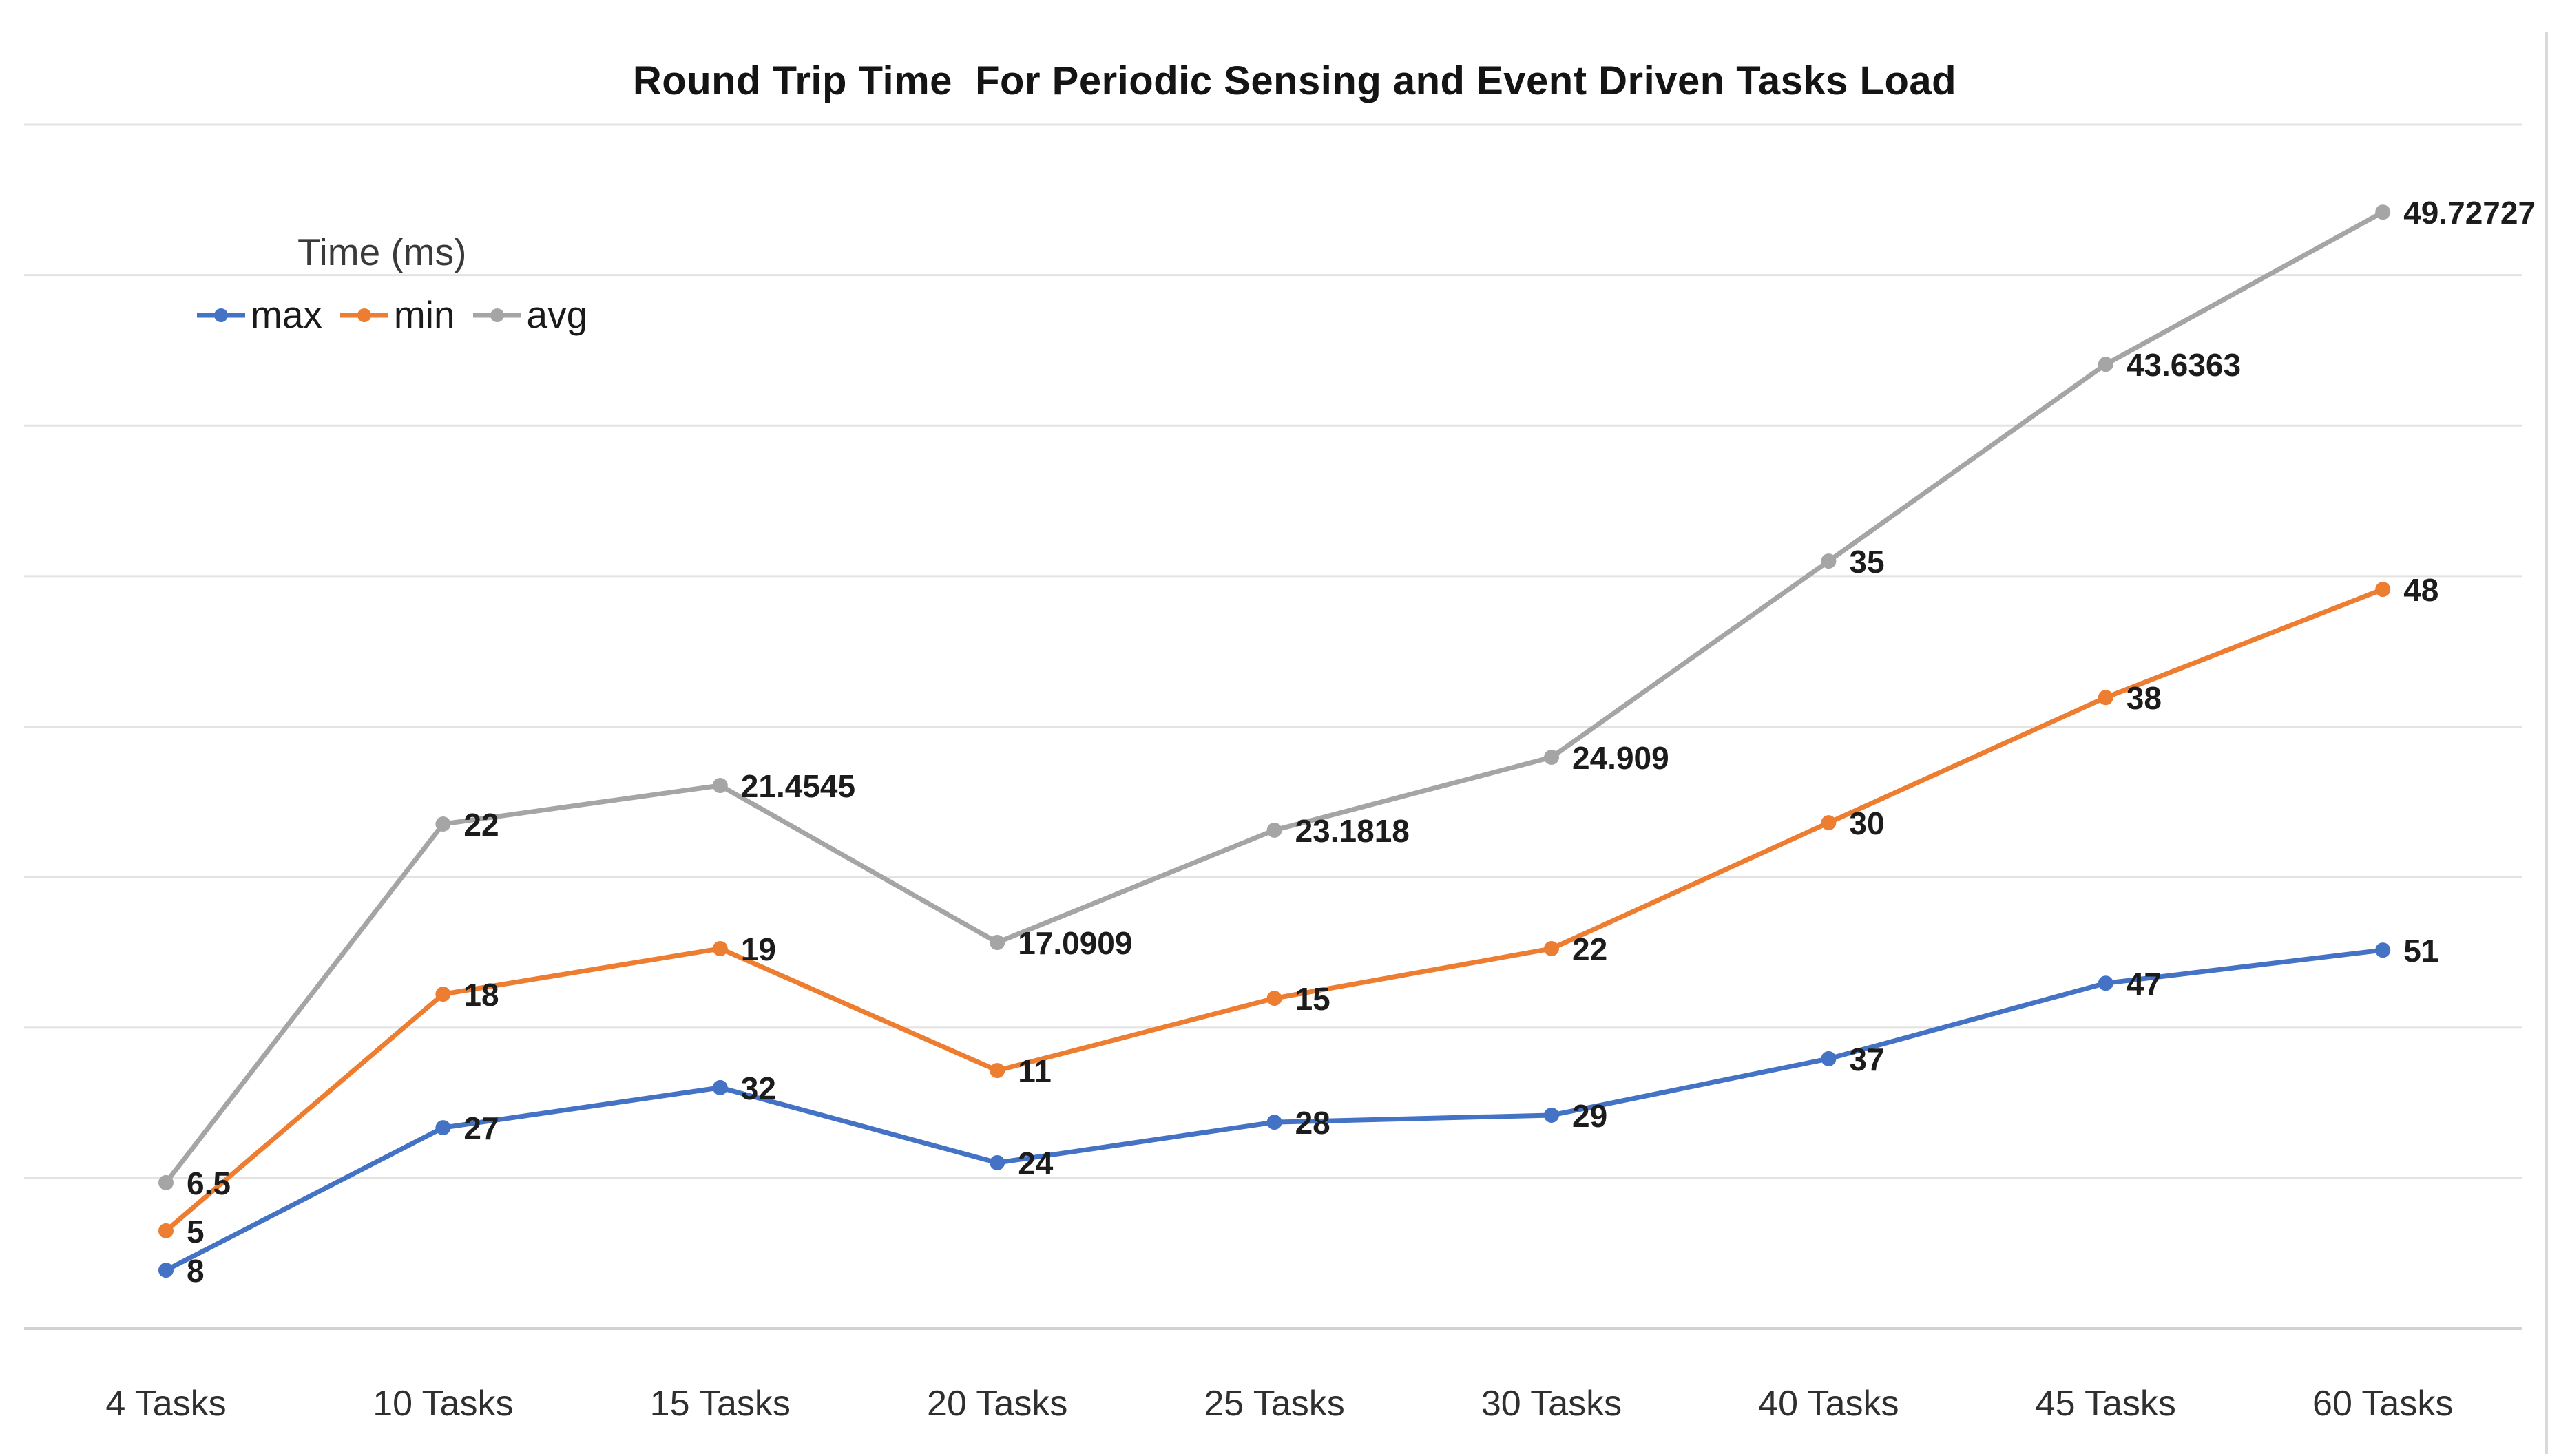  What do you see at coordinates (443, 994) in the screenshot?
I see `point-min-10-tasks` at bounding box center [443, 994].